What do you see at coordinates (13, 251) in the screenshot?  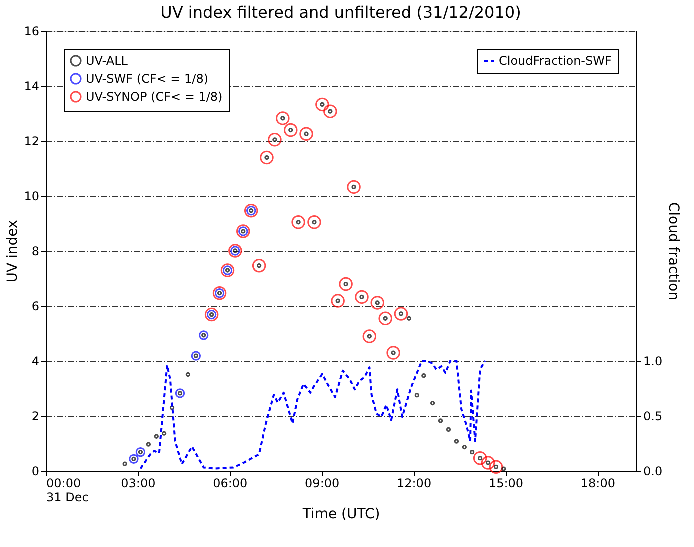 I see `y-axis-title: UV index` at bounding box center [13, 251].